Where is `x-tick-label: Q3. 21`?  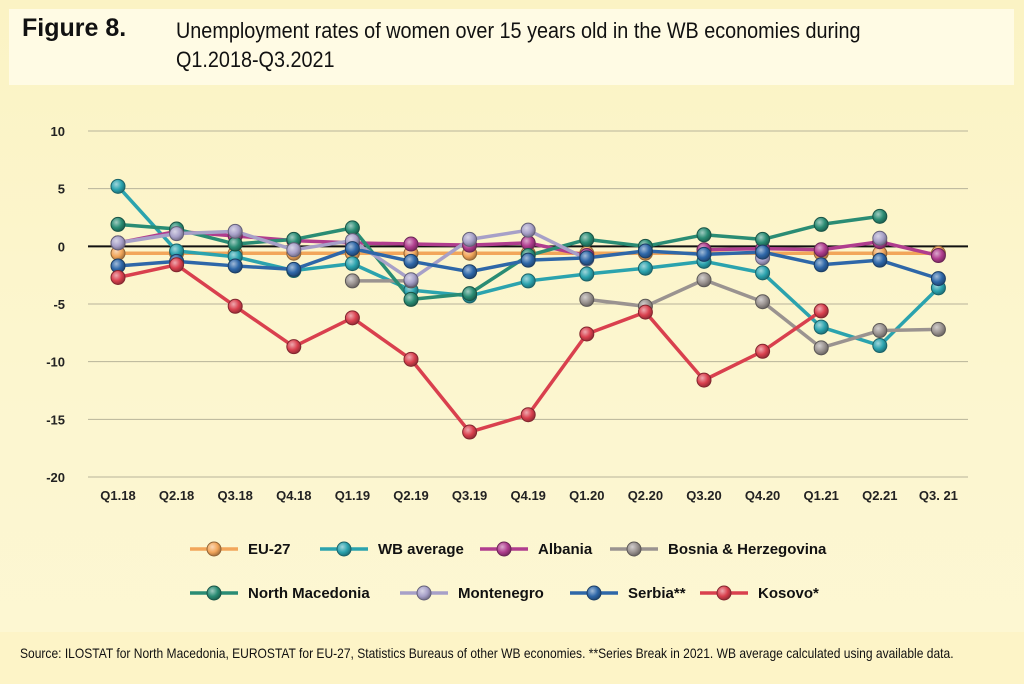
x-tick-label: Q3. 21 is located at coordinates (938, 495).